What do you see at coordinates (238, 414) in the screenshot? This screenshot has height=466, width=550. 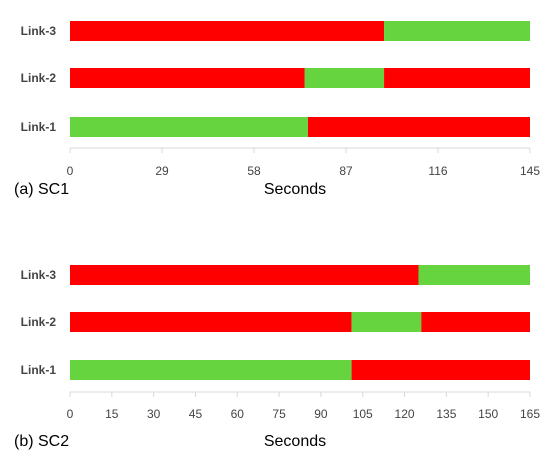 I see `x-tick-label: 60` at bounding box center [238, 414].